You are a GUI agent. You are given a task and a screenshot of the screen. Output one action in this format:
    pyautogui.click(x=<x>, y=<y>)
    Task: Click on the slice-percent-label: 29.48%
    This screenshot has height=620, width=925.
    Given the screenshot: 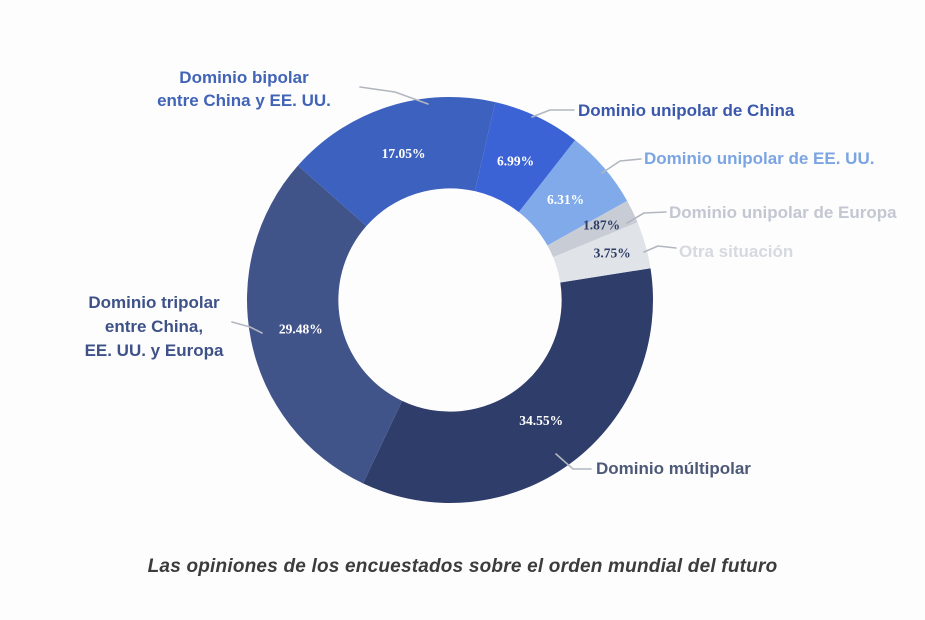 What is the action you would take?
    pyautogui.click(x=301, y=329)
    